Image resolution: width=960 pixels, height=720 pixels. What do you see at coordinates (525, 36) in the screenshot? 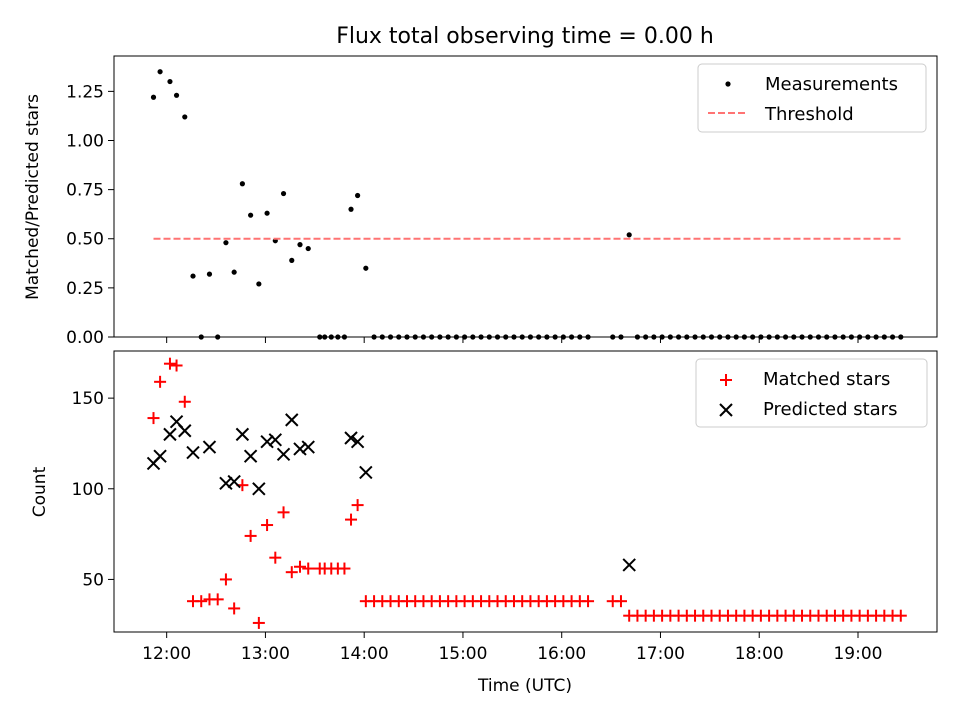
I see `chart-title: Flux total observing time = 0.00 h` at bounding box center [525, 36].